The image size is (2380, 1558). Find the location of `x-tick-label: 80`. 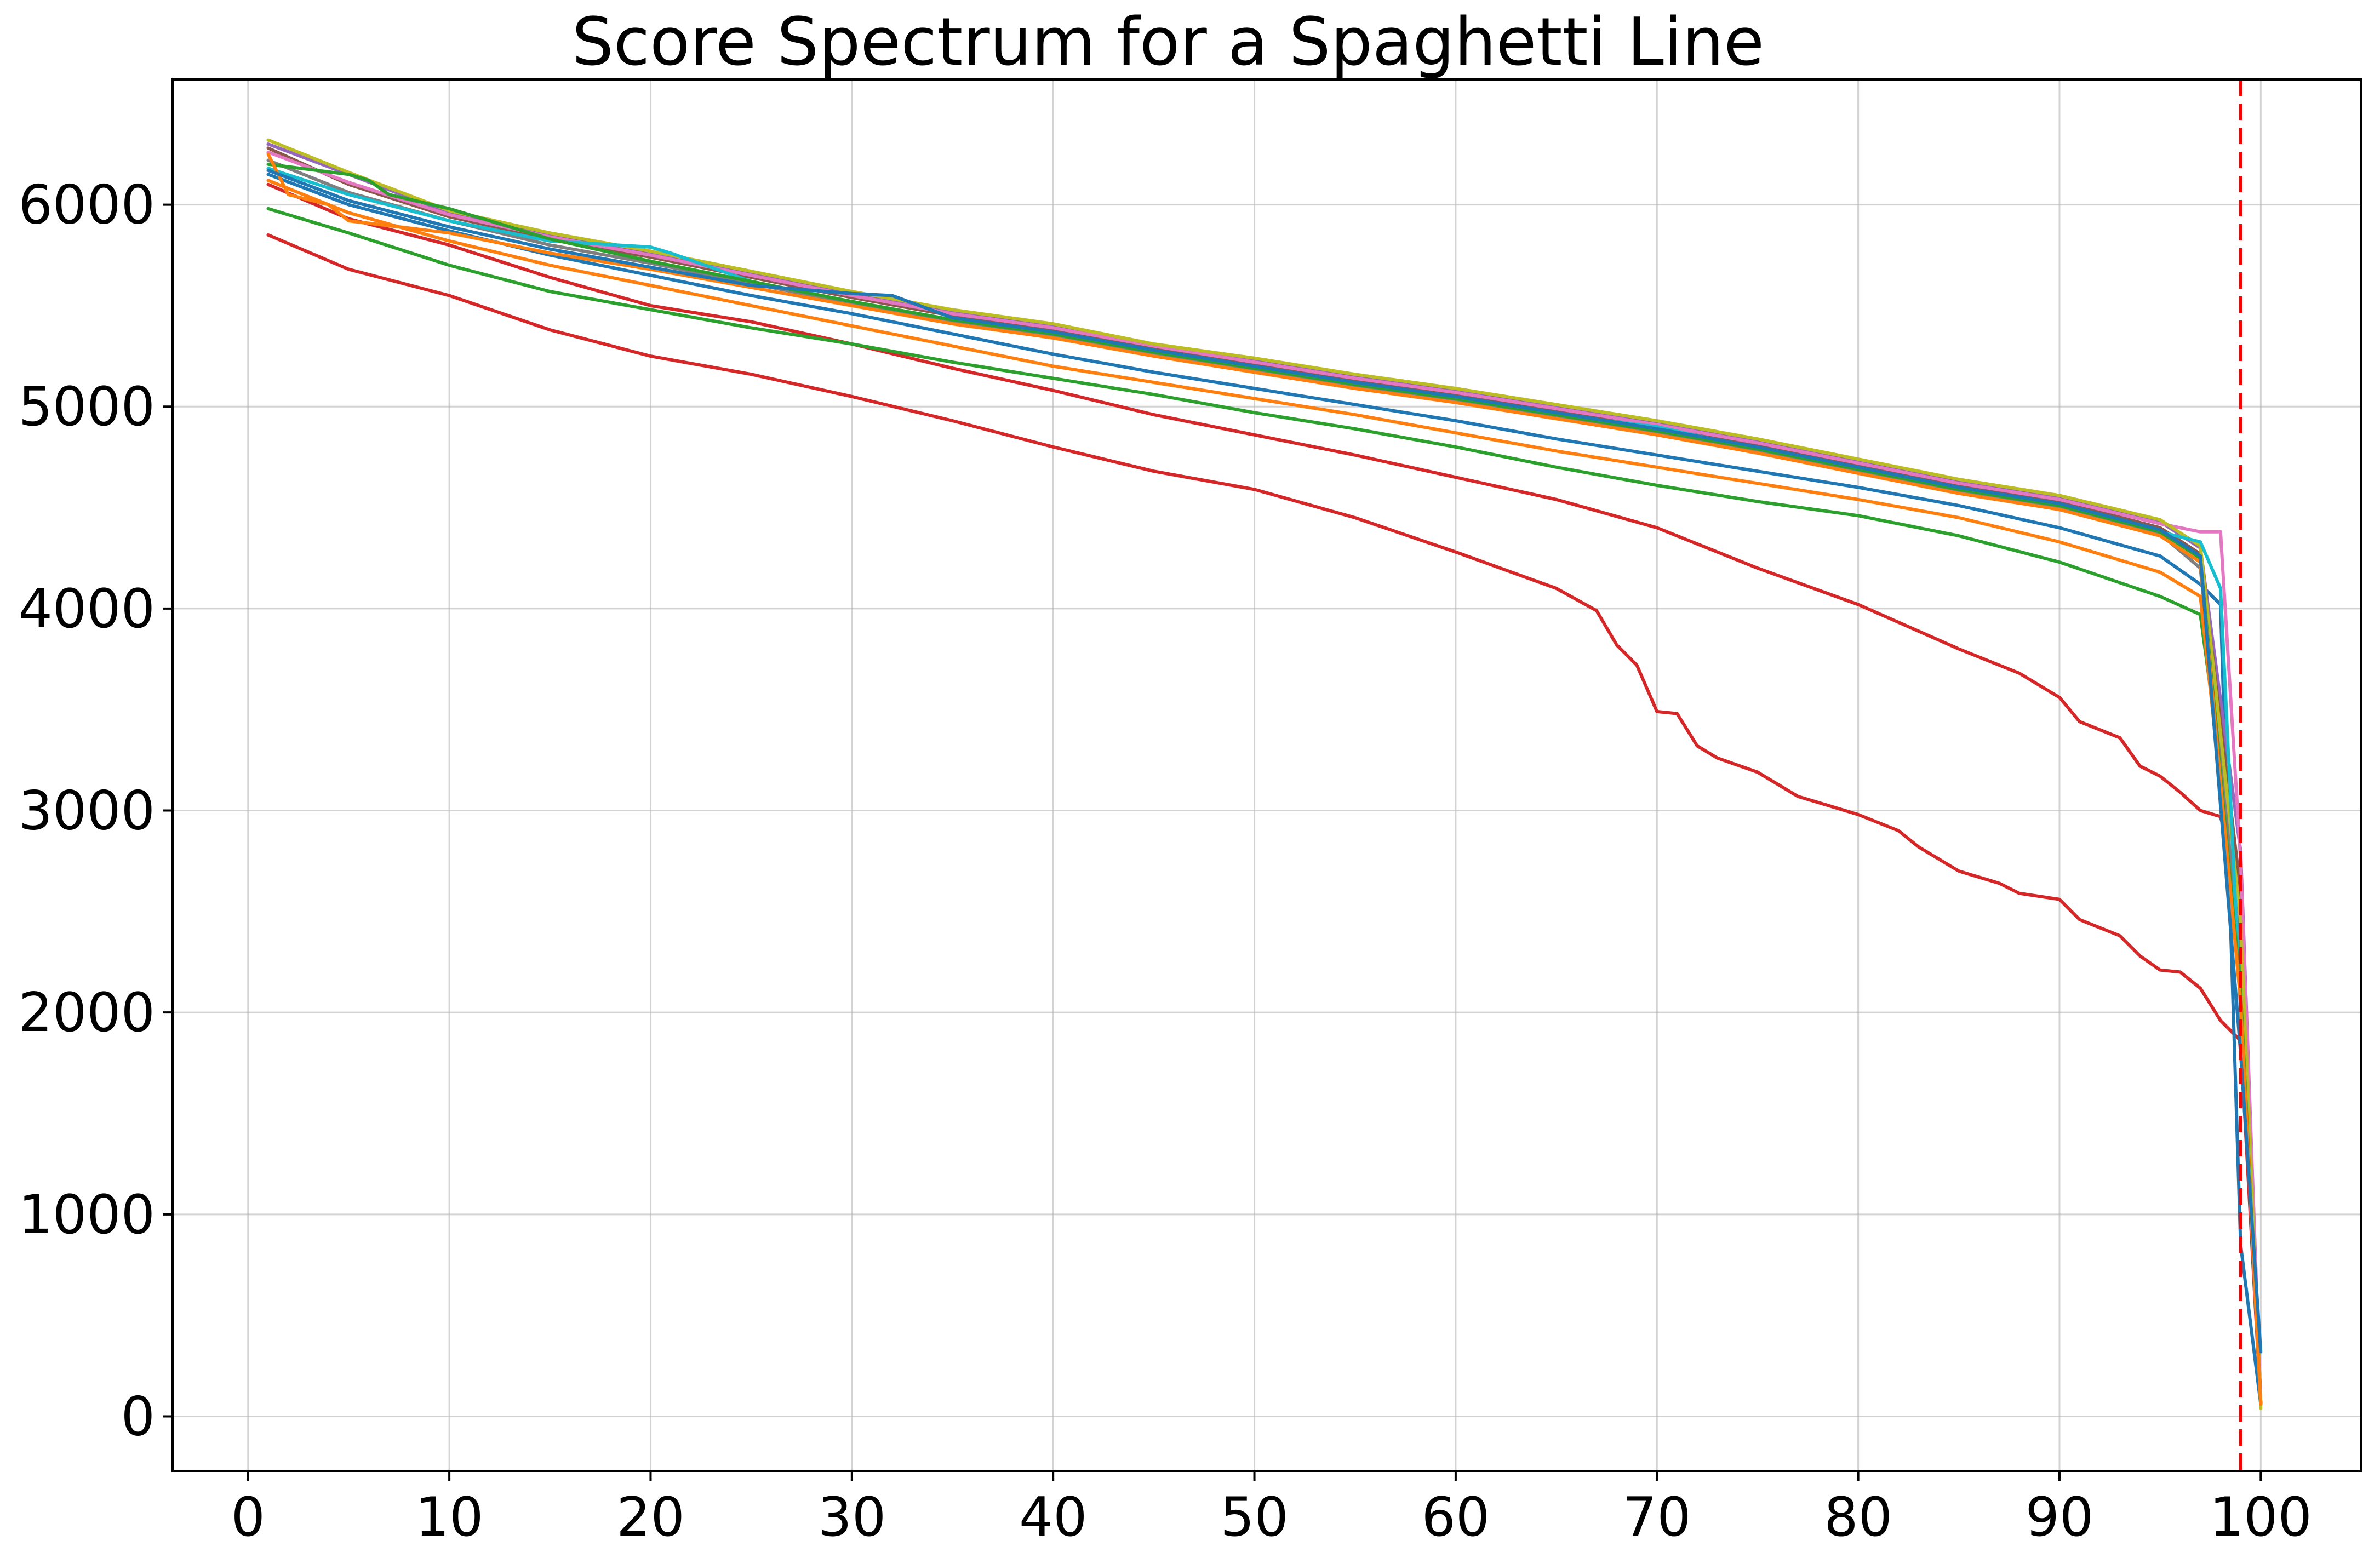

x-tick-label: 80 is located at coordinates (1858, 1517).